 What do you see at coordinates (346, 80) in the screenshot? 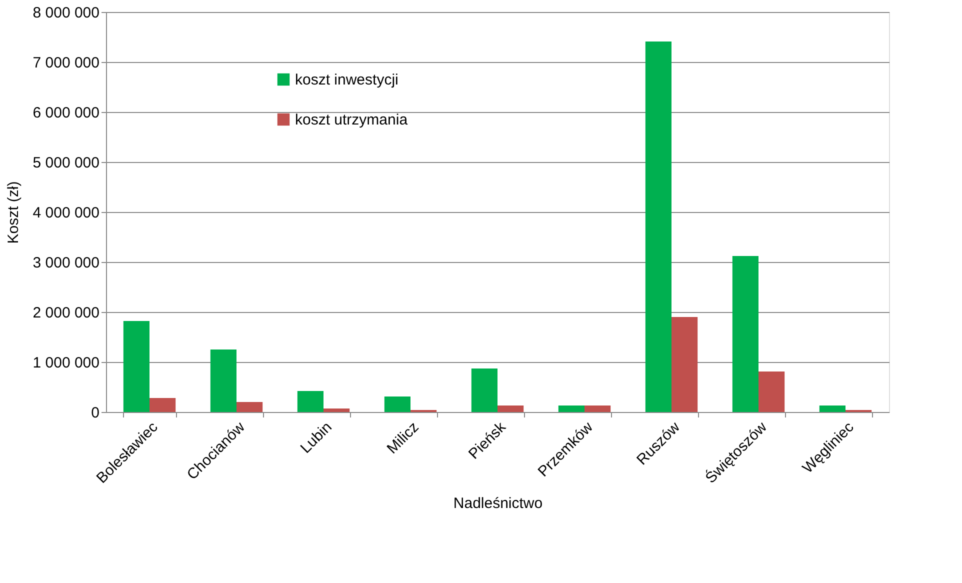
I see `legend-label: koszt inwestycji` at bounding box center [346, 80].